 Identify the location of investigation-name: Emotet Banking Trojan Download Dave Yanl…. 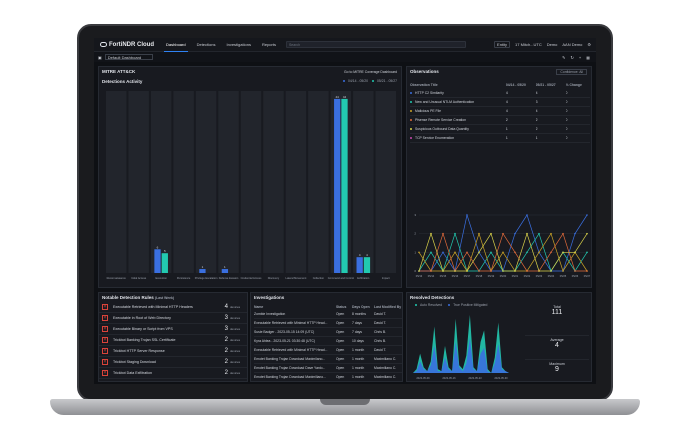
(295, 368).